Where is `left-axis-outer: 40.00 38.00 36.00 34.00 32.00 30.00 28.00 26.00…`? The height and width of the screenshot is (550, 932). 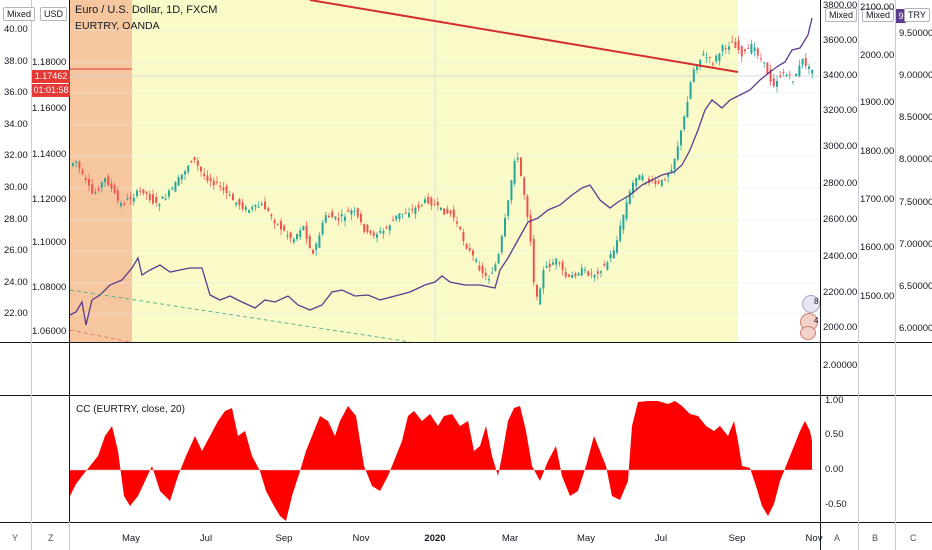 left-axis-outer: 40.00 38.00 36.00 34.00 32.00 30.00 28.00 26.00… is located at coordinates (15, 171).